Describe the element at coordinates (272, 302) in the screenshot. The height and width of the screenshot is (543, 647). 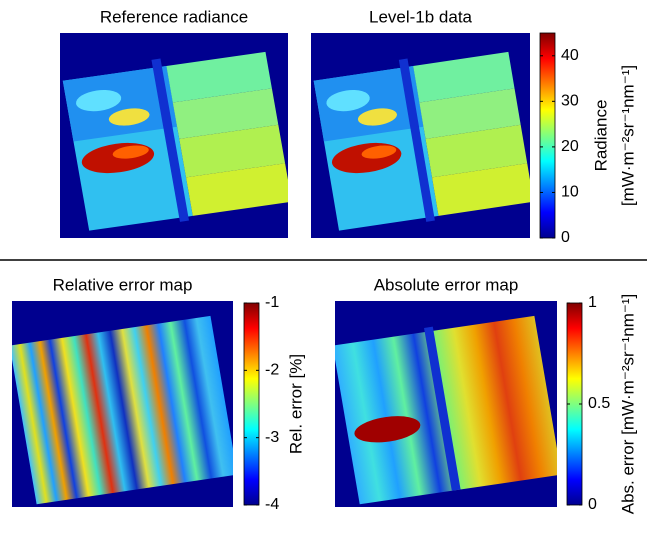
I see `tick-label: -1` at that location.